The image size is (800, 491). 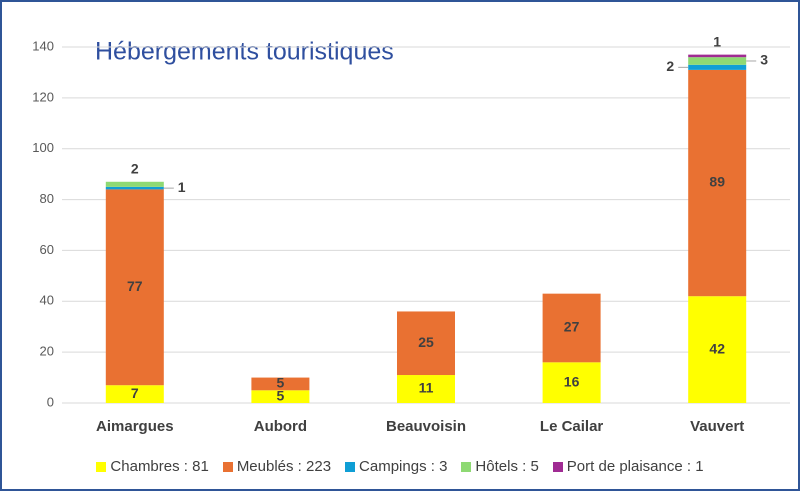 I want to click on data-label: 3, so click(x=764, y=60).